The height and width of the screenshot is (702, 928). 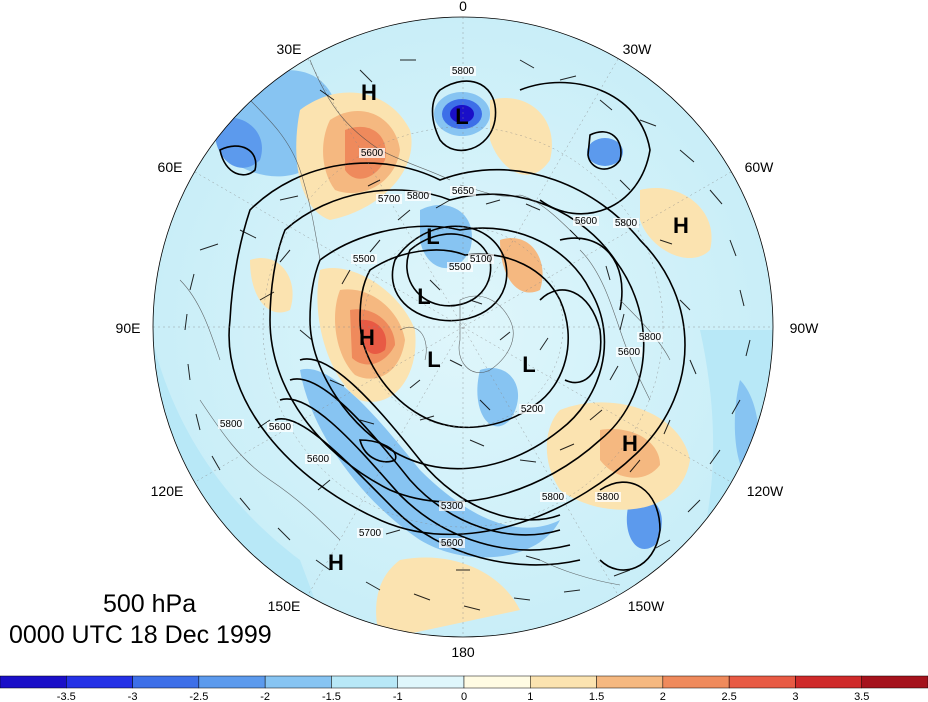 What do you see at coordinates (463, 7) in the screenshot?
I see `longitude-label: 0` at bounding box center [463, 7].